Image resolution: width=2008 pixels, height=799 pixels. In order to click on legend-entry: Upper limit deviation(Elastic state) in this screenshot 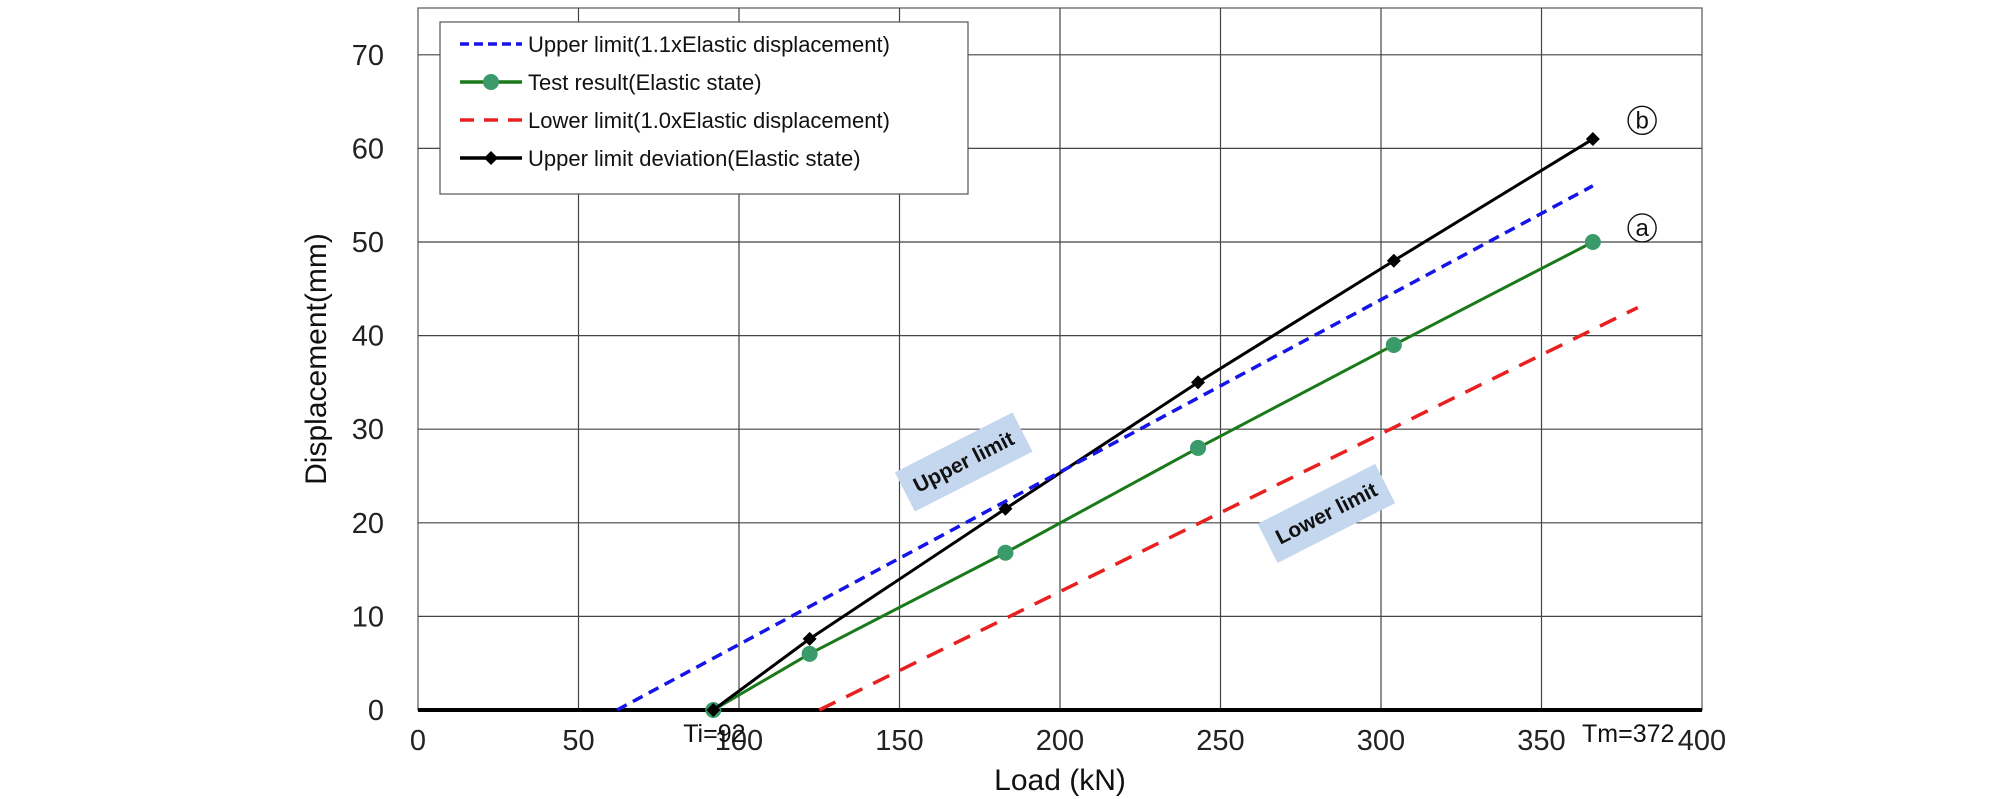, I will do `click(660, 158)`.